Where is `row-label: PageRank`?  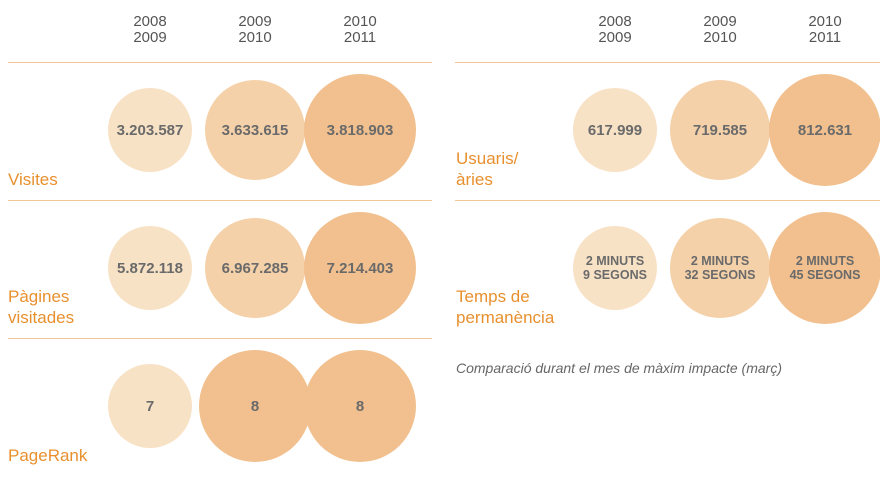 row-label: PageRank is located at coordinates (47, 455).